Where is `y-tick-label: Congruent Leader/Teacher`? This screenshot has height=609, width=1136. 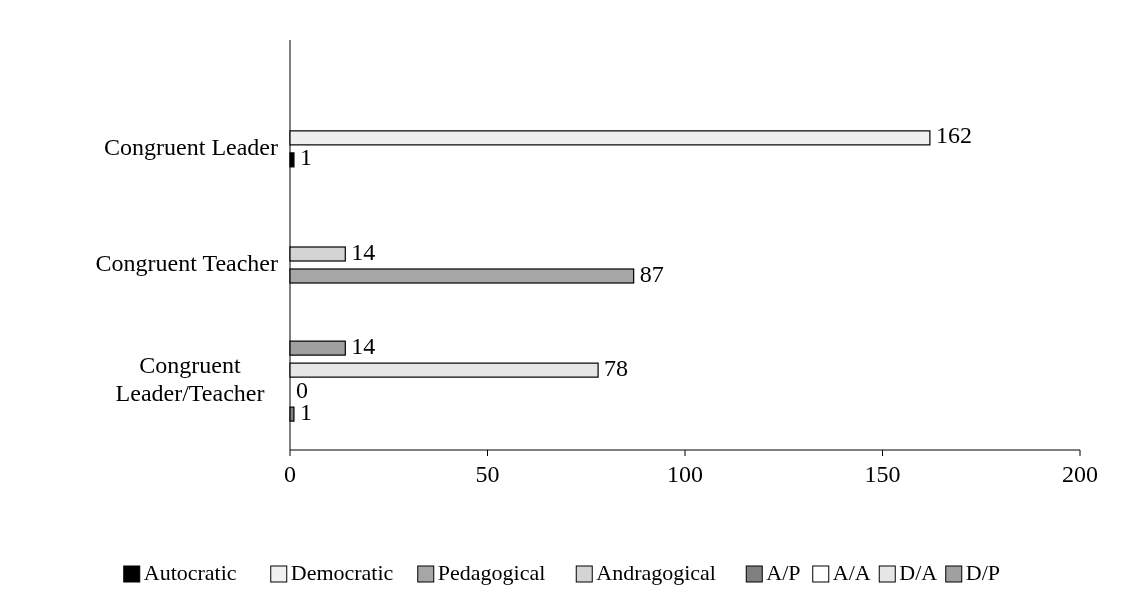 y-tick-label: Congruent Leader/Teacher is located at coordinates (190, 378).